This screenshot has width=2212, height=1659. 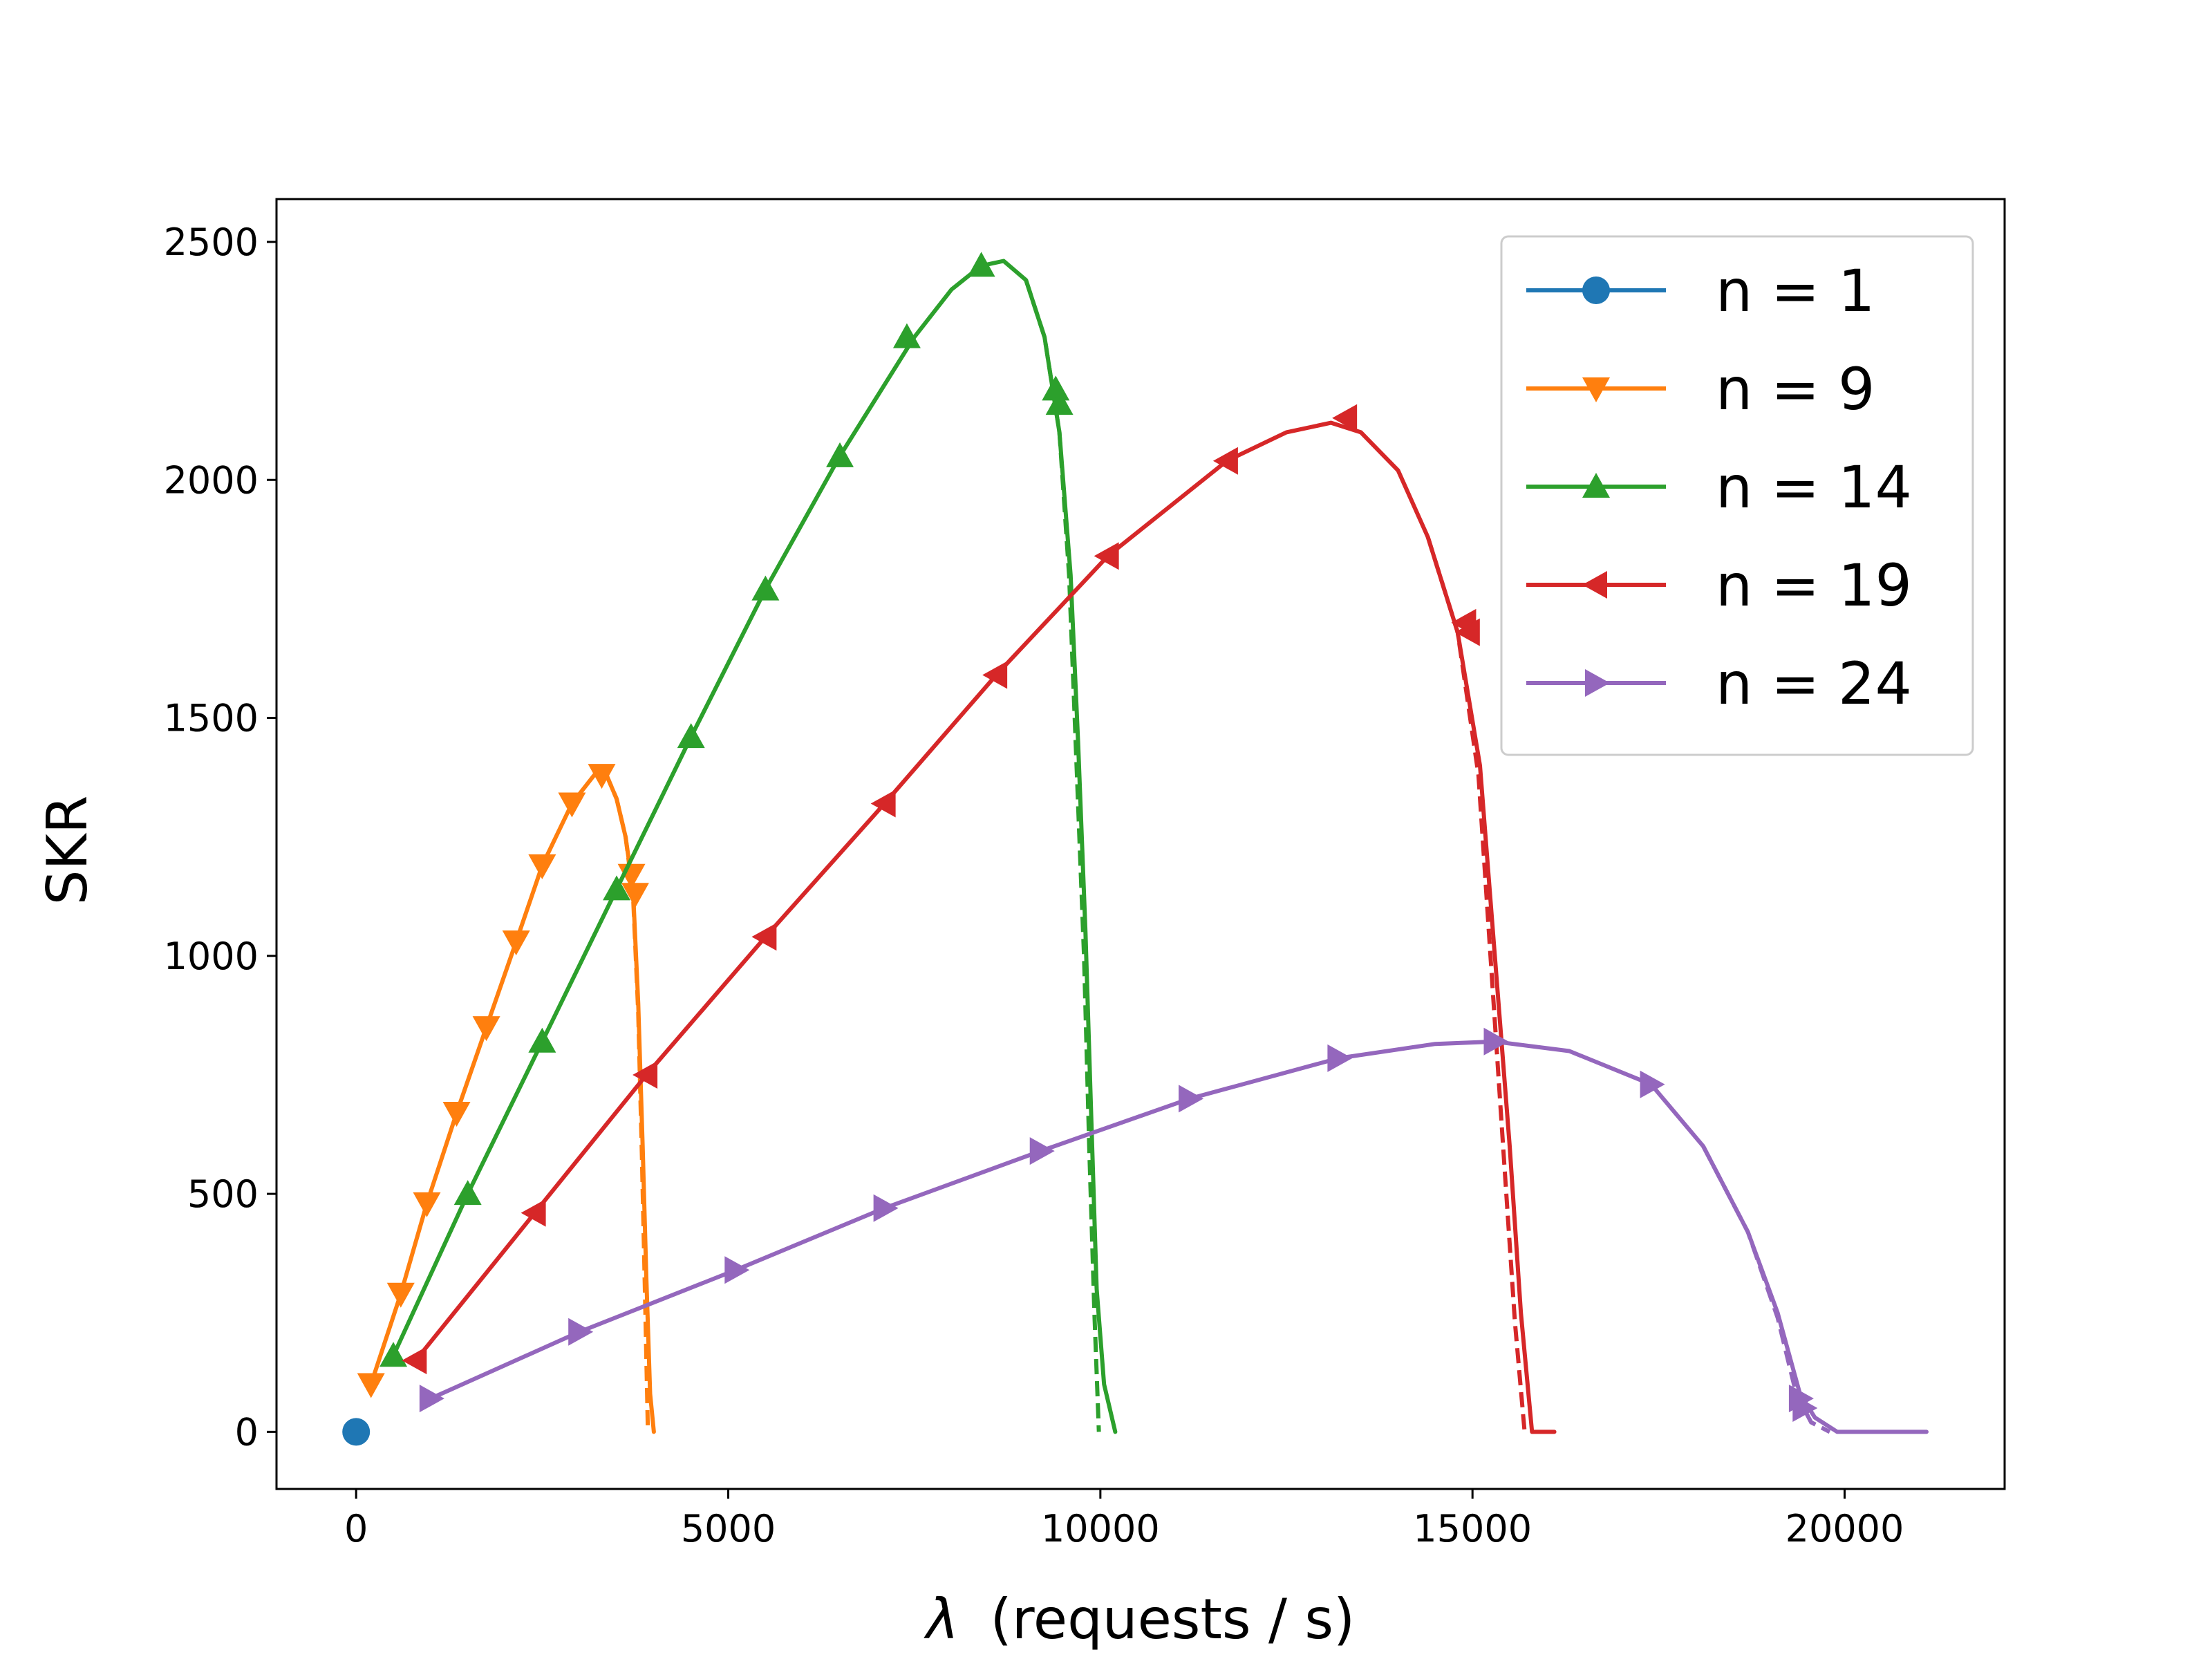 I want to click on y-tick-label: 0, so click(x=247, y=1432).